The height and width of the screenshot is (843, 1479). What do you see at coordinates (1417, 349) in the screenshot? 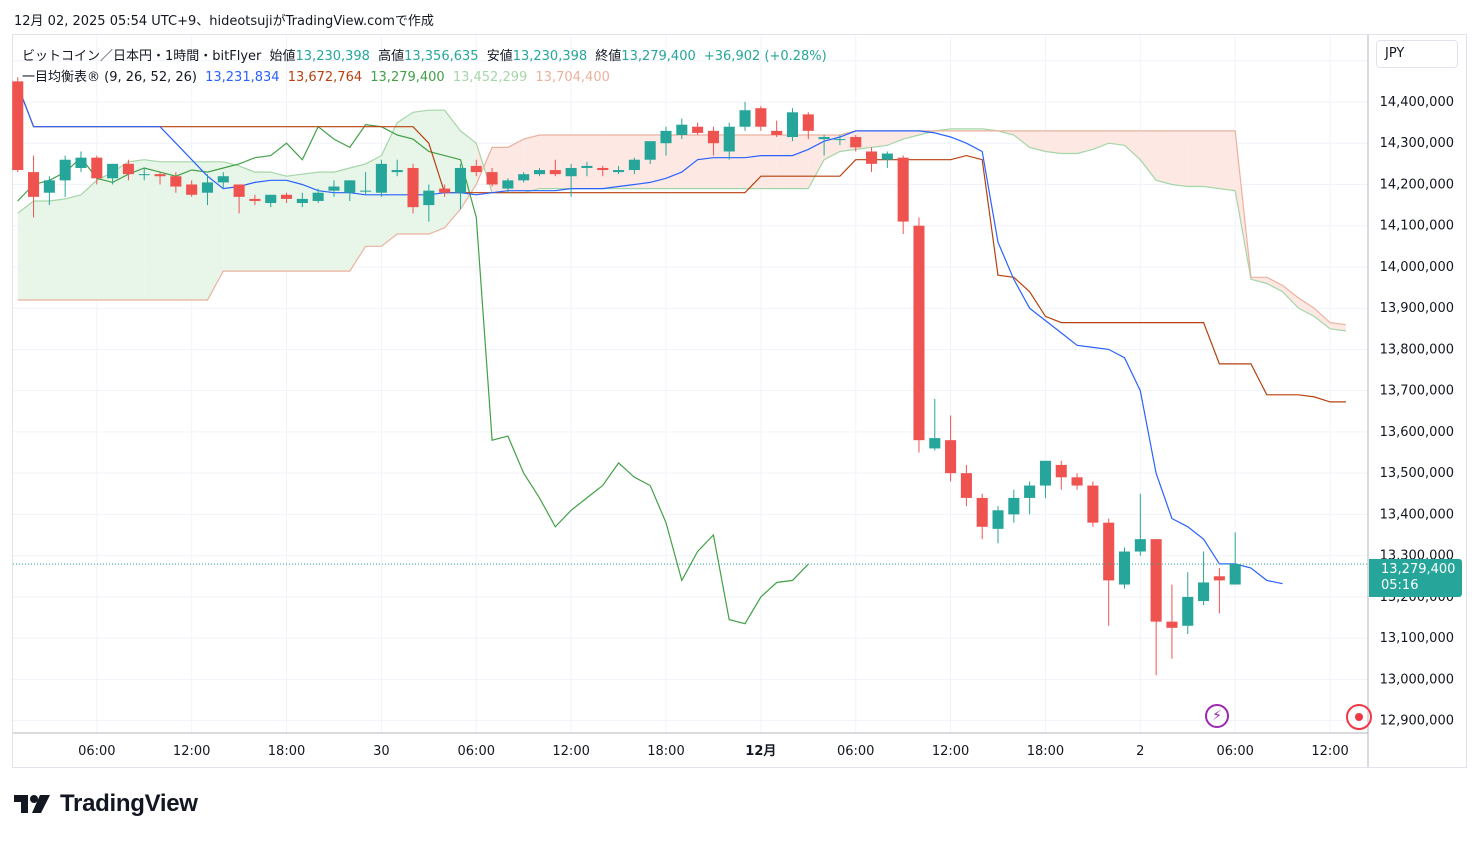
I see `price-tick-label: 13,800,000` at bounding box center [1417, 349].